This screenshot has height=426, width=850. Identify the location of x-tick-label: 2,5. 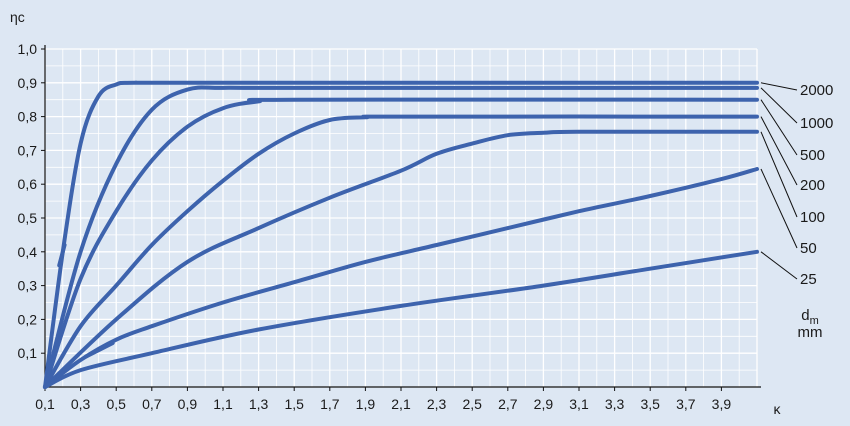
(472, 404).